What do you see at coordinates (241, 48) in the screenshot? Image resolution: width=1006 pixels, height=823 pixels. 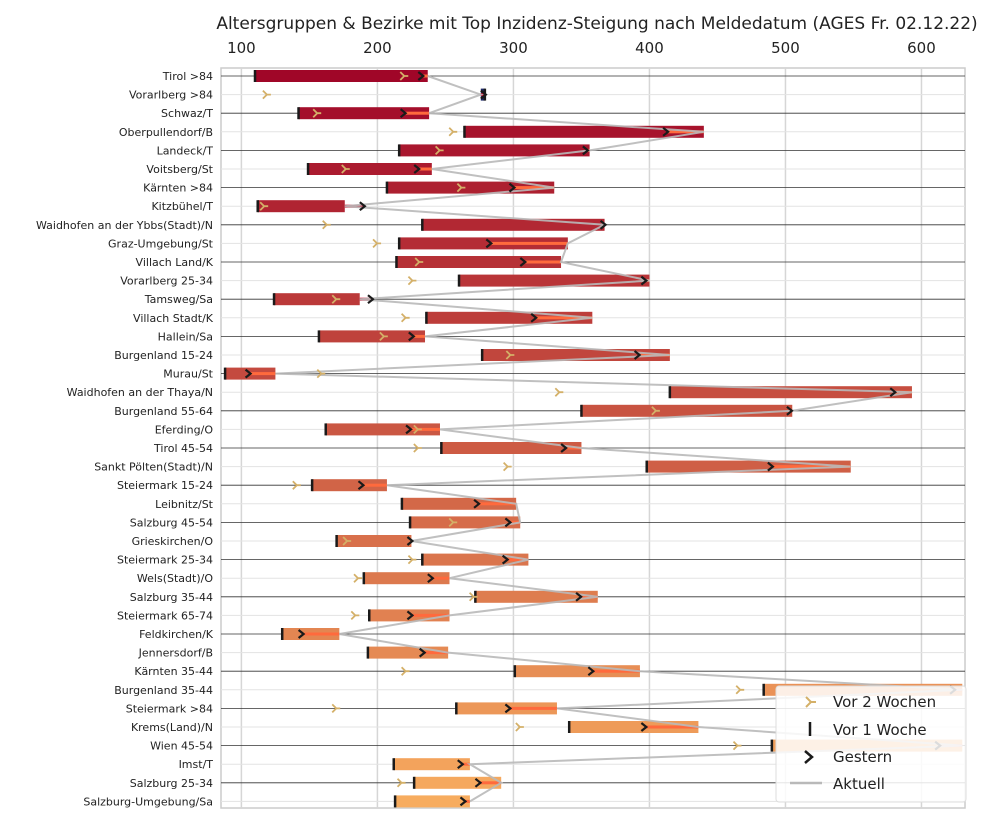 I see `x-tick-label: 100` at bounding box center [241, 48].